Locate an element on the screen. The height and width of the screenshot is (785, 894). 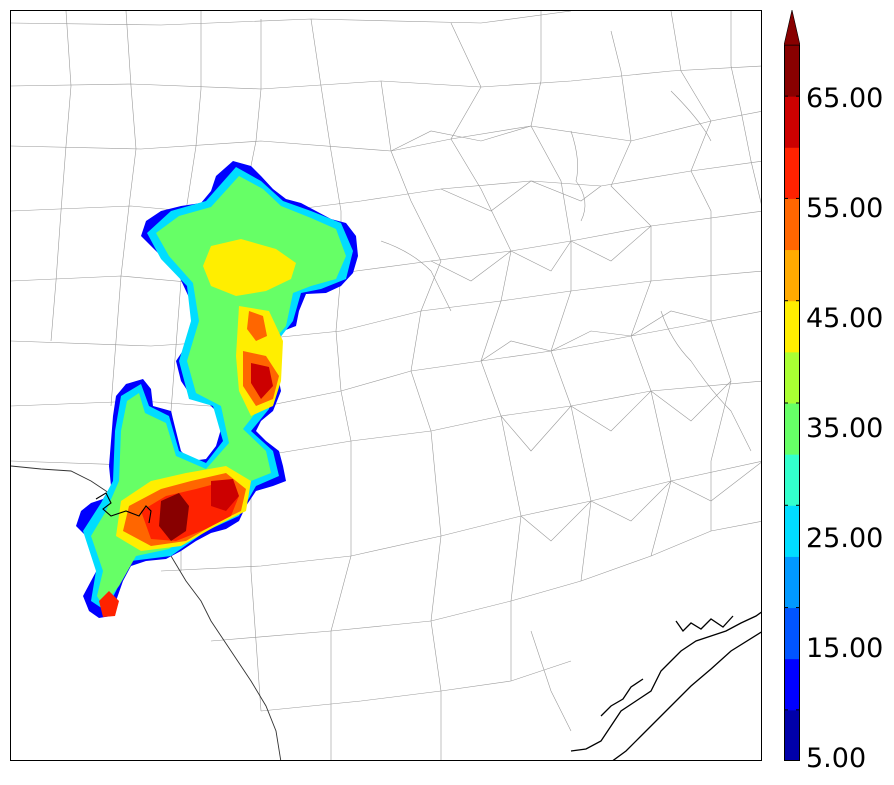
coastline is located at coordinates (665, 685).